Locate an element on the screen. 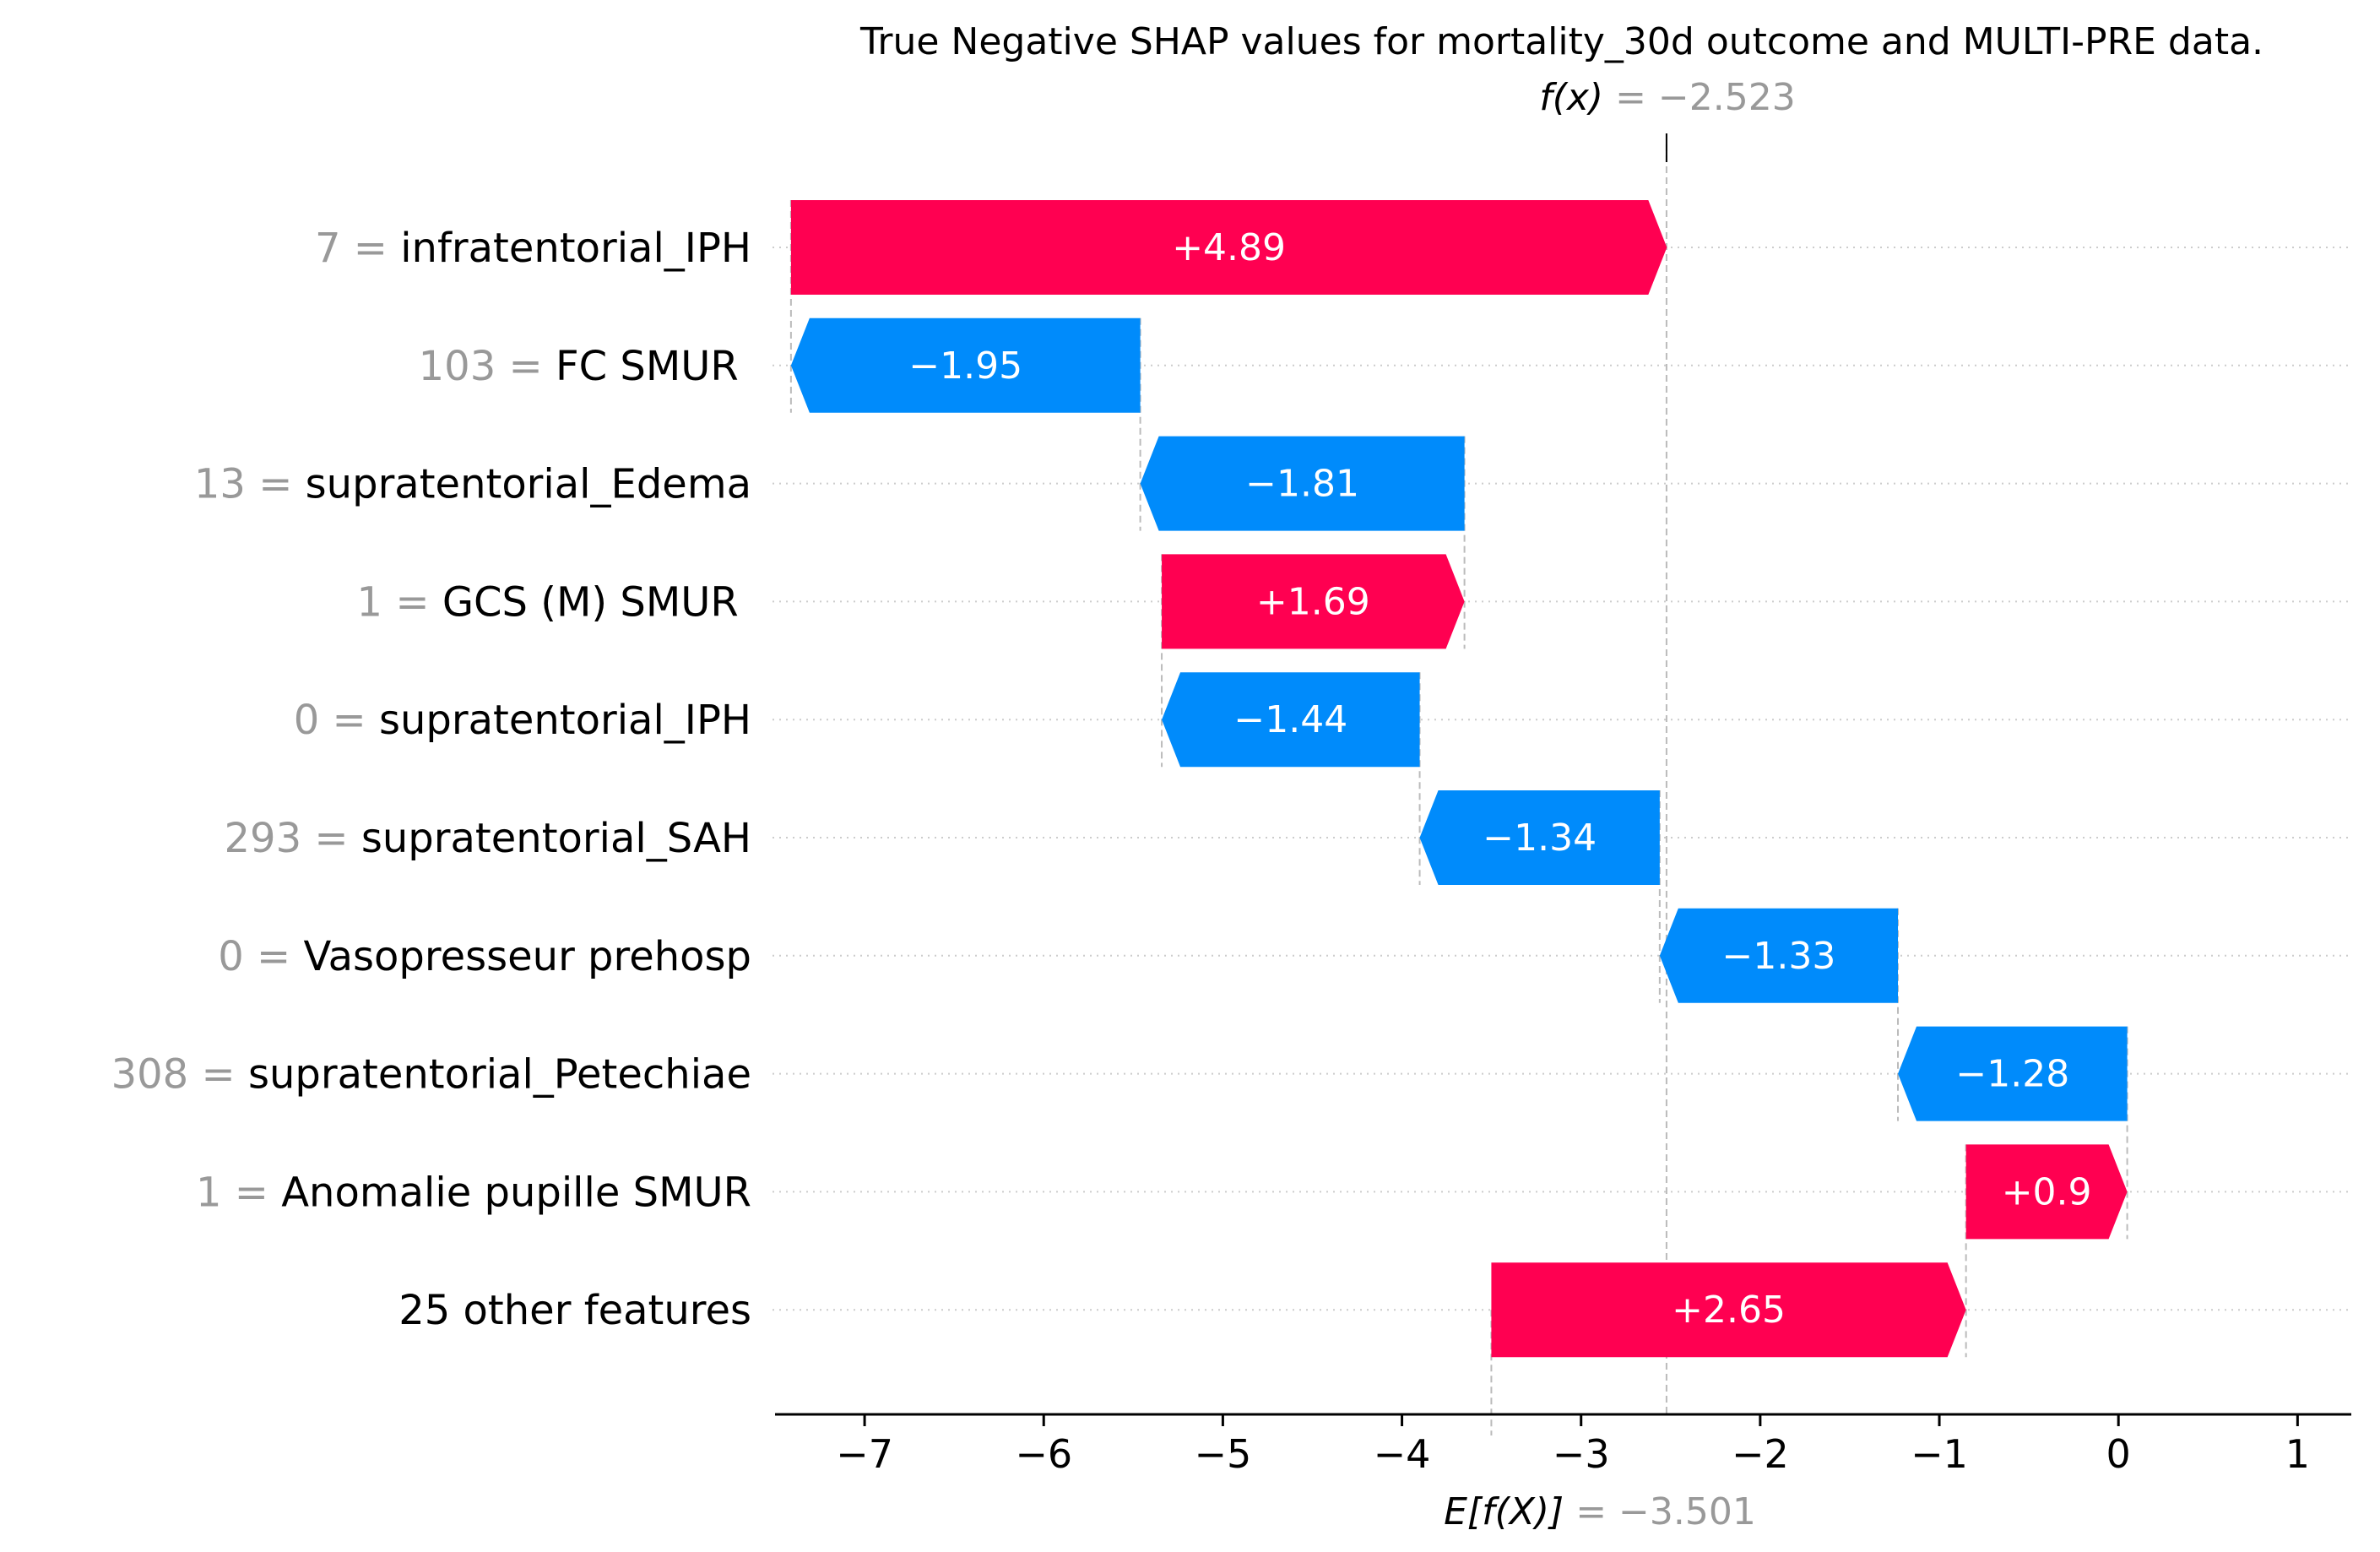 Image resolution: width=2380 pixels, height=1552 pixels. fx-value: = −2.523 is located at coordinates (1699, 97).